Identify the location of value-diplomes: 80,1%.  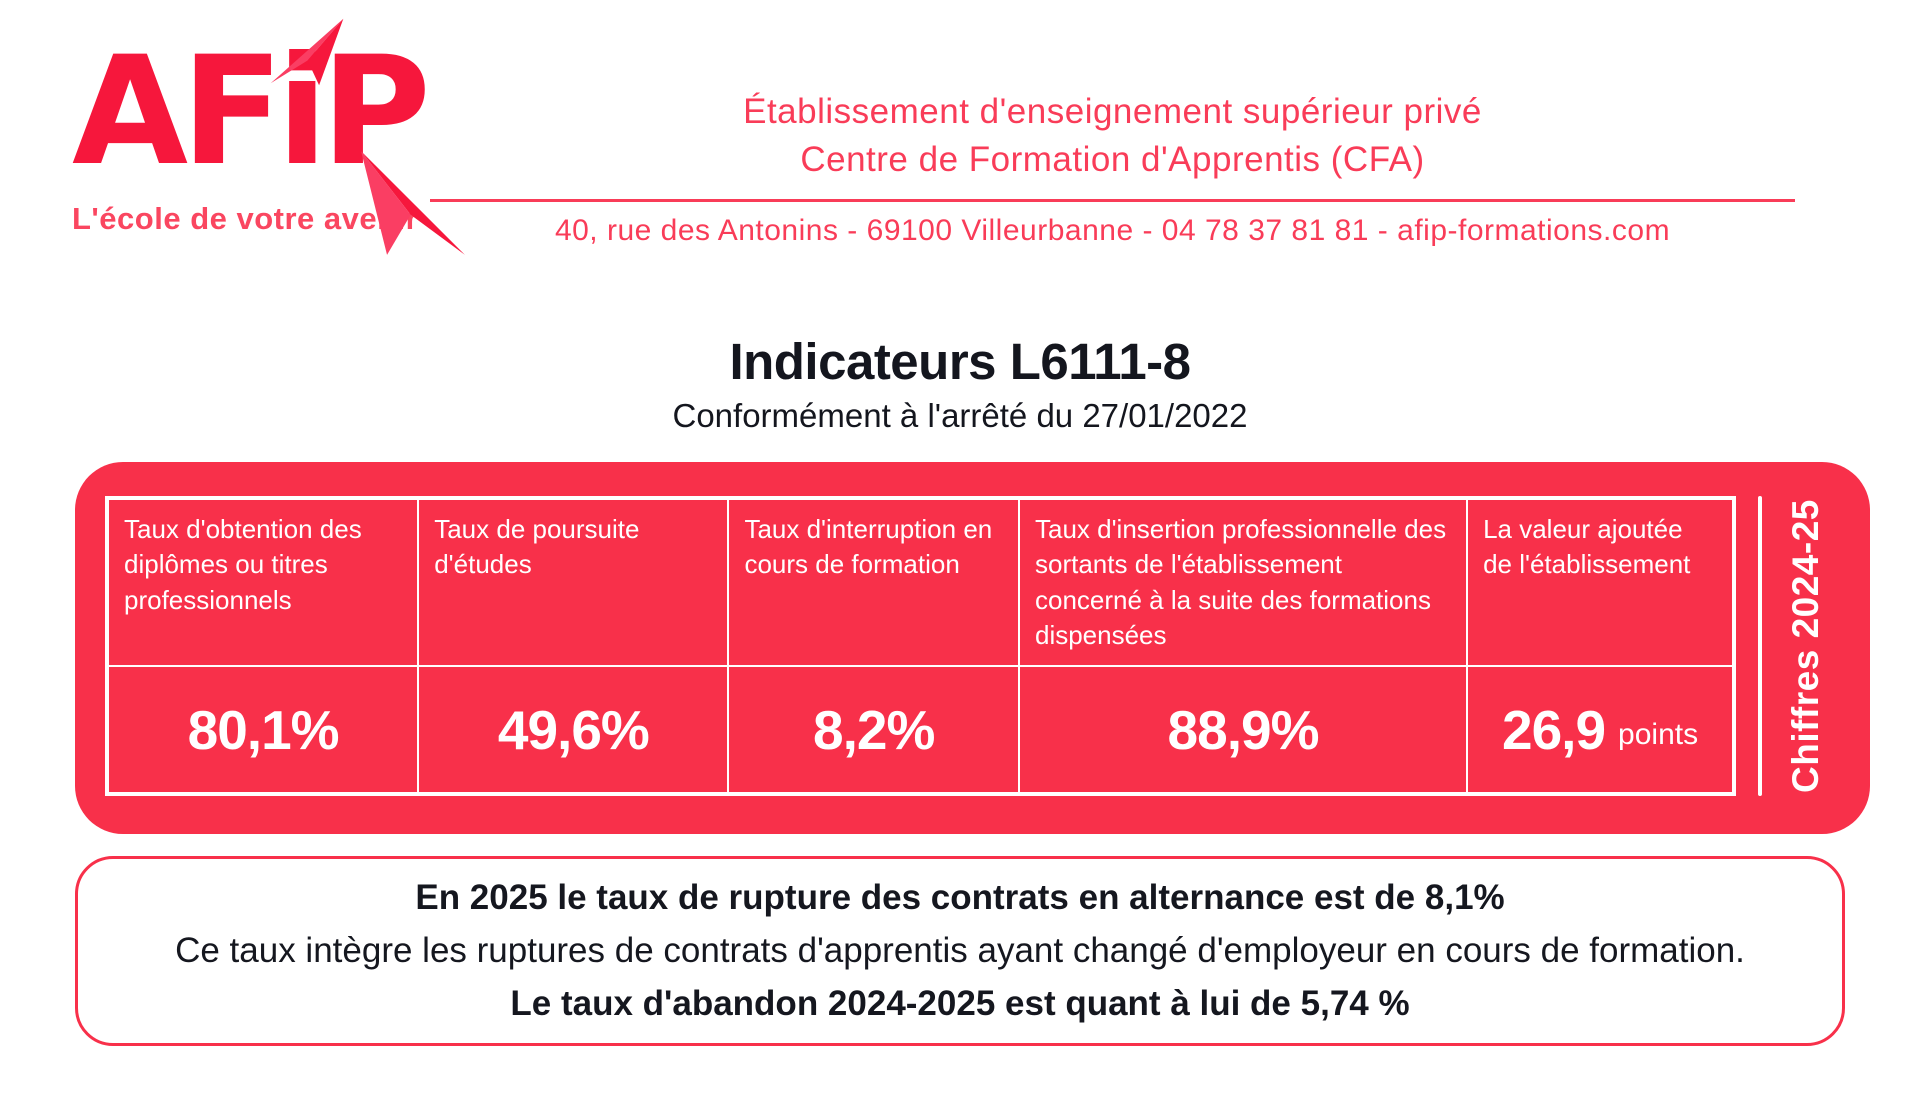
(263, 729).